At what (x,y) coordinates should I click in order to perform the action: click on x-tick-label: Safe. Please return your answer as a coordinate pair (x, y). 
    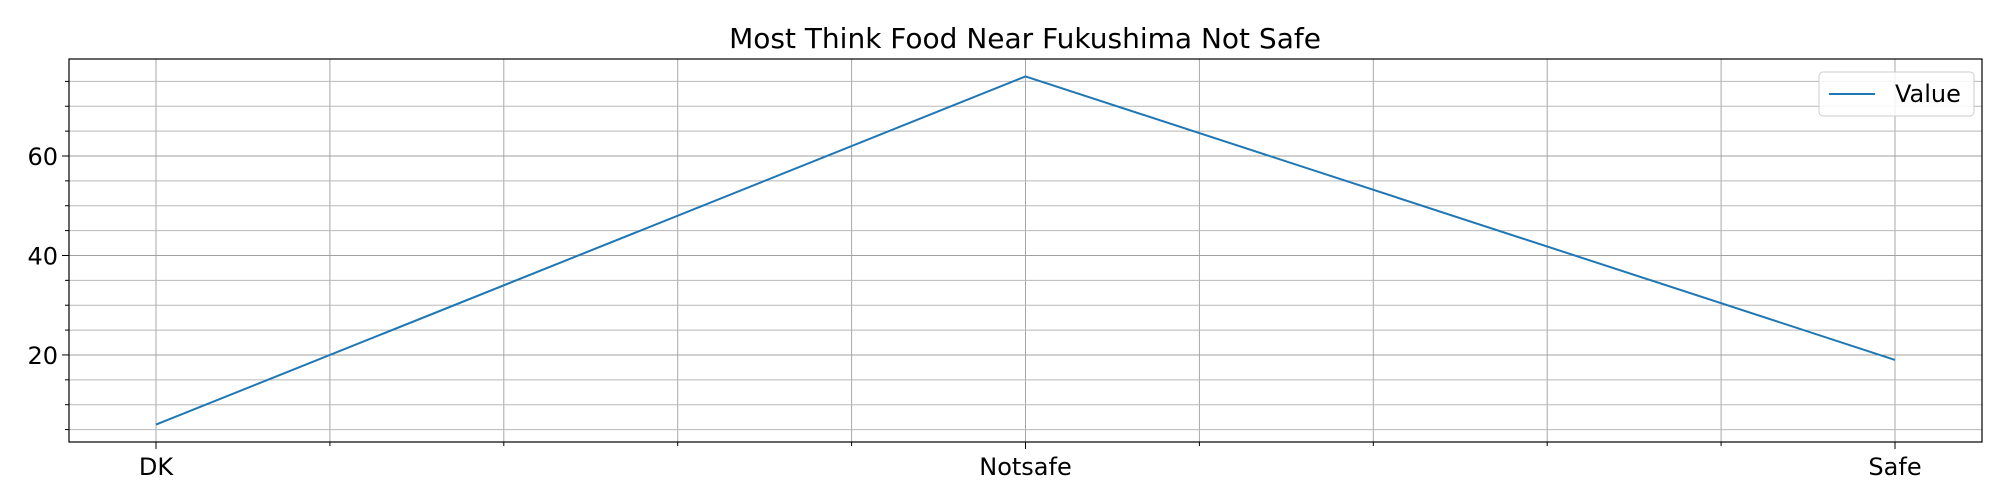
    Looking at the image, I should click on (1894, 467).